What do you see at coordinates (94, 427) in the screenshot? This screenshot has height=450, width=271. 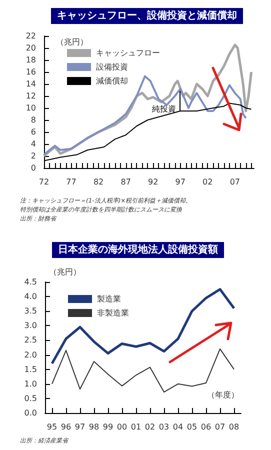 I see `x-tick-label: 98` at bounding box center [94, 427].